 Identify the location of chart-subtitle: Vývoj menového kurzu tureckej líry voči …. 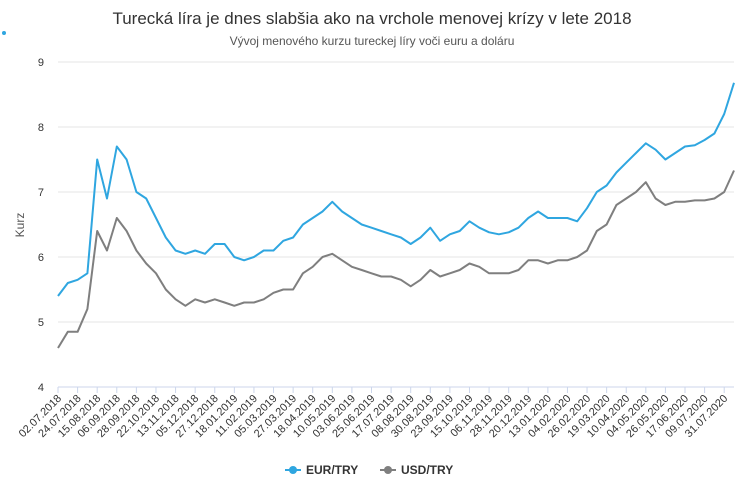
(372, 41).